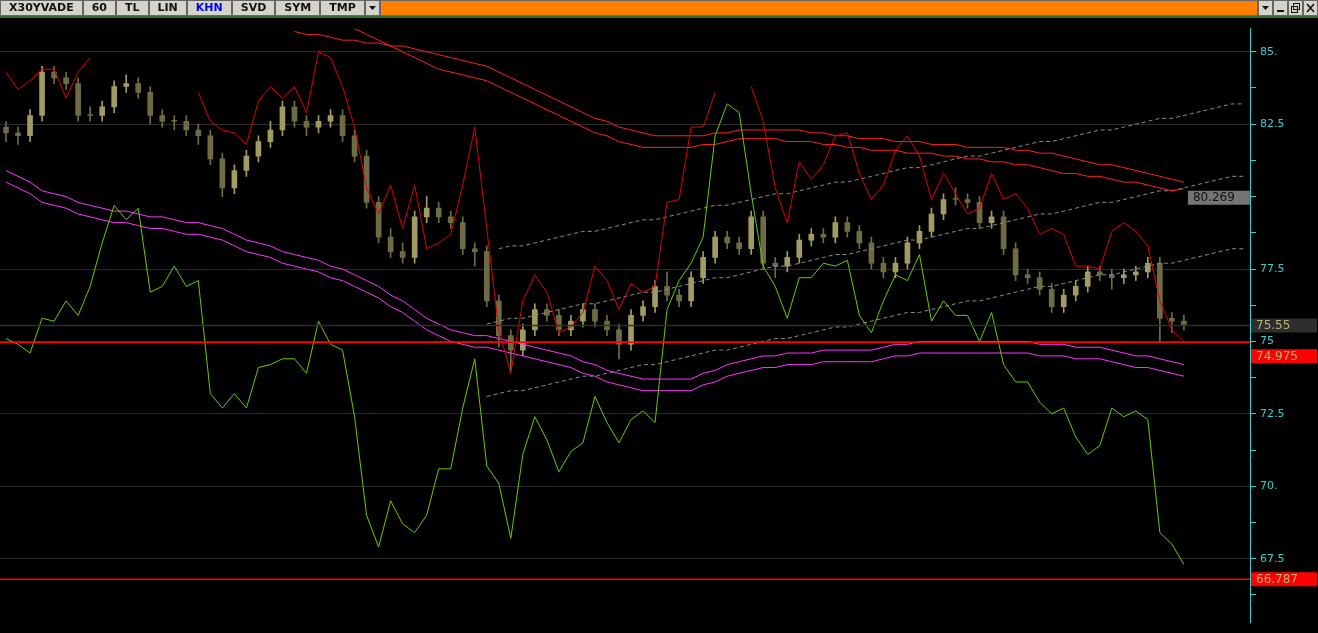  Describe the element at coordinates (1272, 413) in the screenshot. I see `y-tick-label: 72.5` at that location.